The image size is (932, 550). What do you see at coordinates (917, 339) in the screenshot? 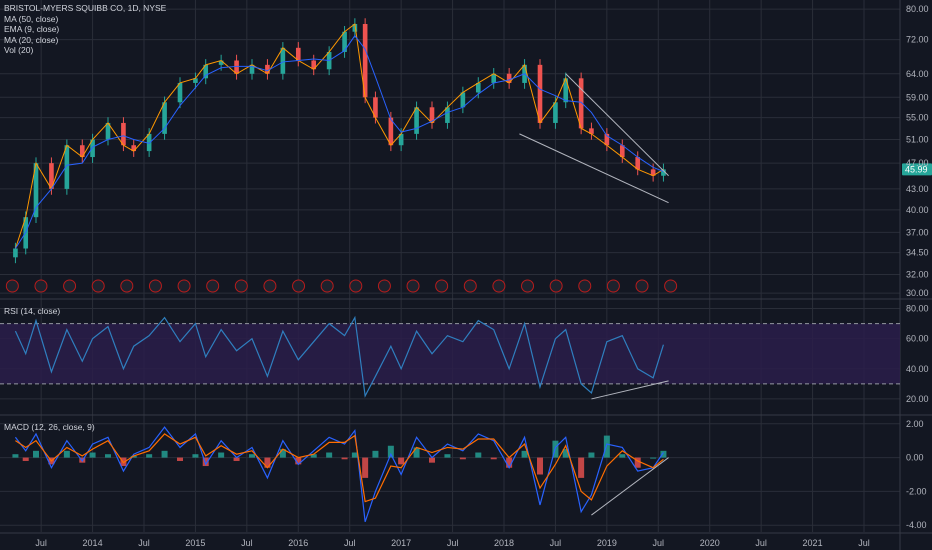
I see `rsi-tick-label: 60.00` at bounding box center [917, 339].